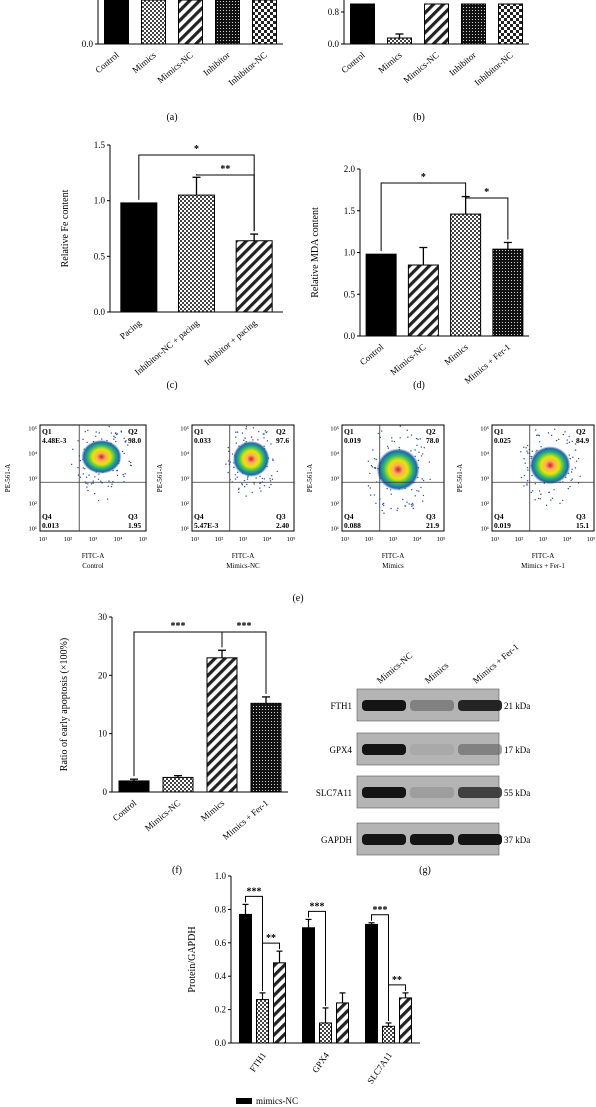 Image resolution: width=596 pixels, height=1107 pixels. Describe the element at coordinates (271, 938) in the screenshot. I see `significance-label: **` at that location.